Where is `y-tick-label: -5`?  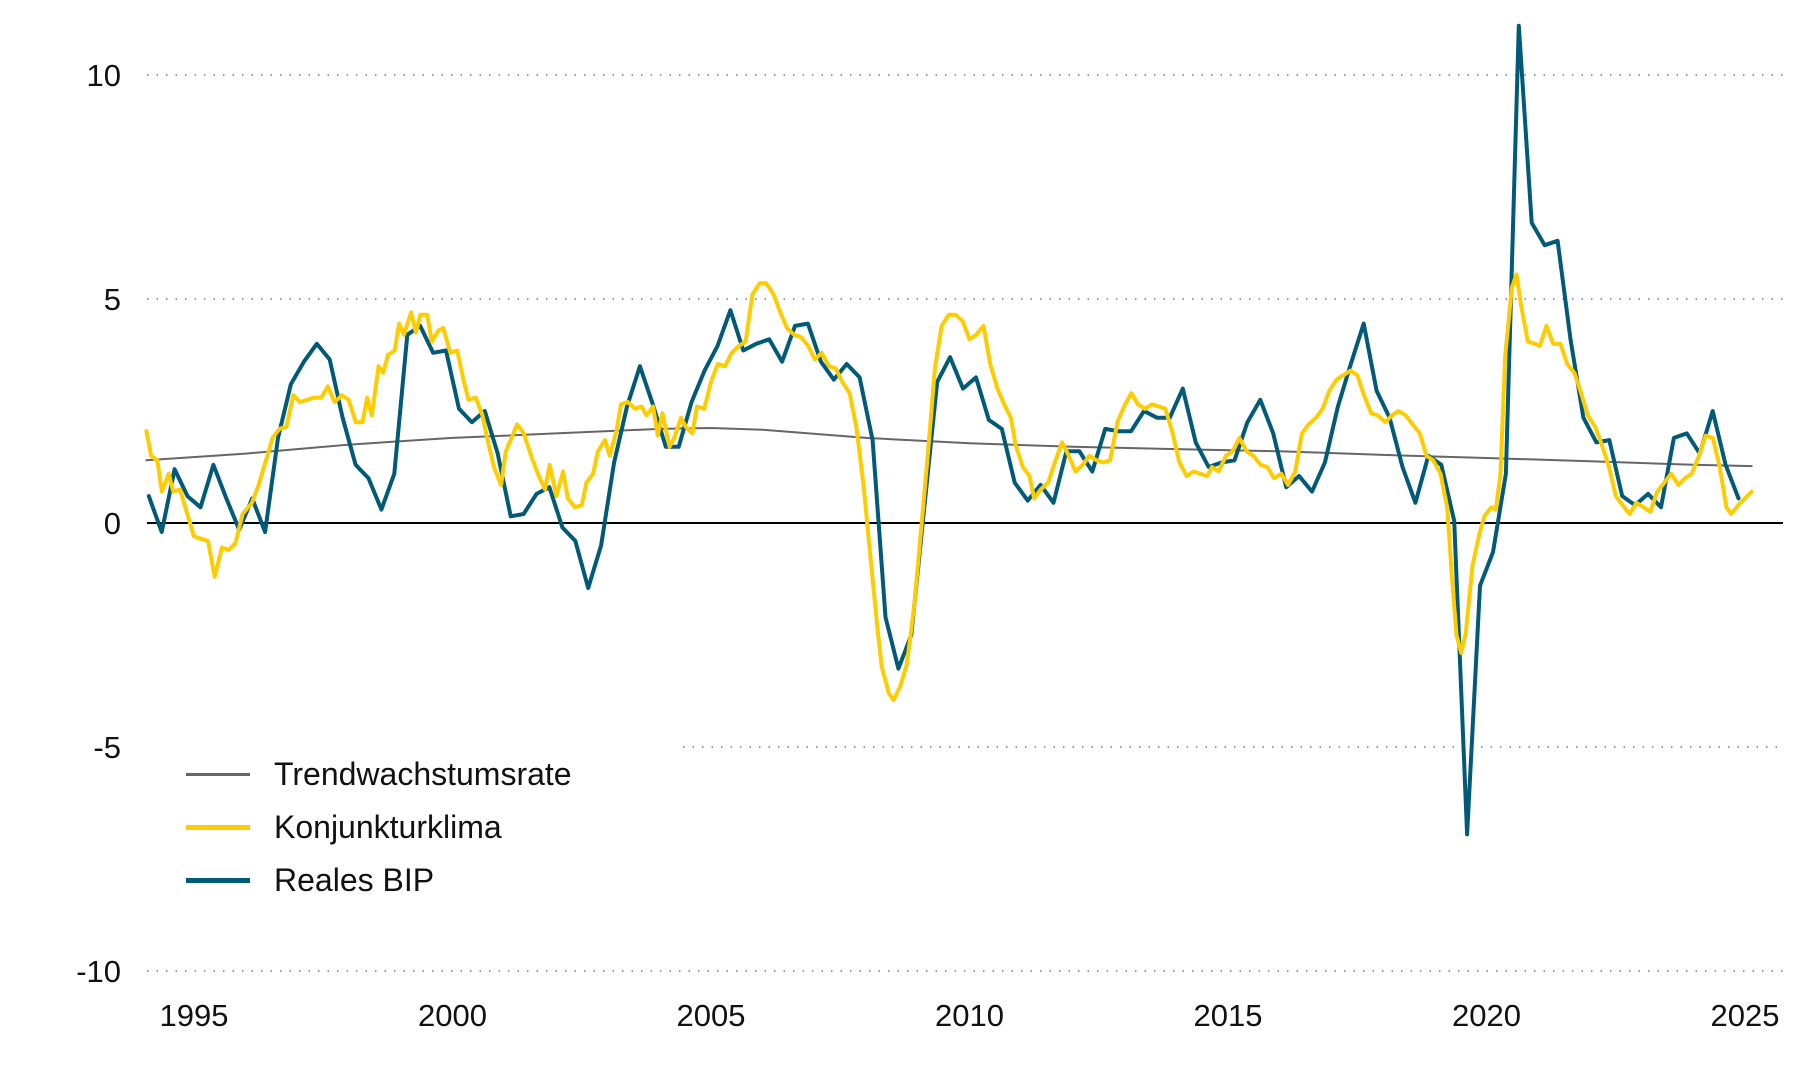
y-tick-label: -5 is located at coordinates (107, 747).